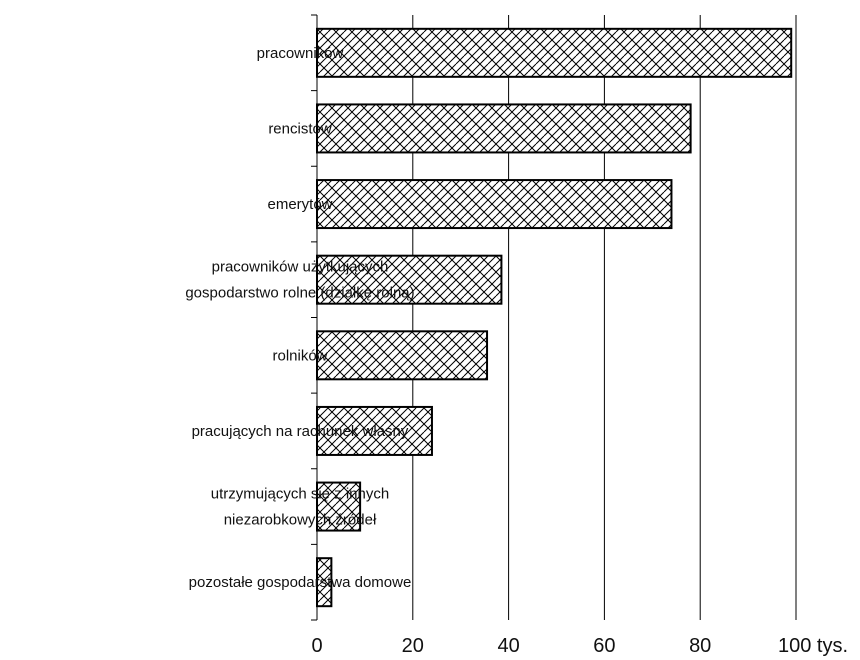  Describe the element at coordinates (316, 646) in the screenshot. I see `x-tick-label: 0` at that location.